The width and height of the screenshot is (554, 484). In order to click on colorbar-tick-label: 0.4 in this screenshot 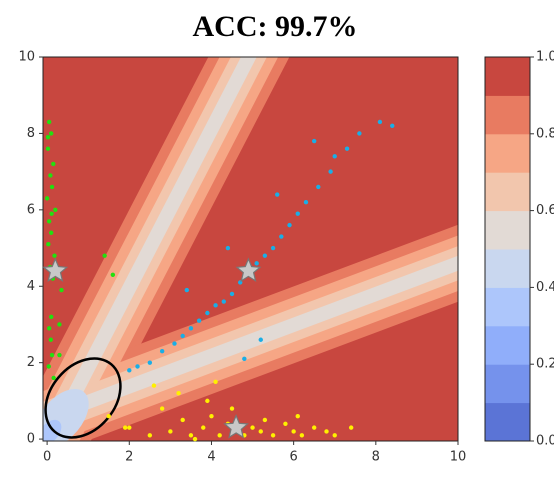, I will do `click(545, 287)`.